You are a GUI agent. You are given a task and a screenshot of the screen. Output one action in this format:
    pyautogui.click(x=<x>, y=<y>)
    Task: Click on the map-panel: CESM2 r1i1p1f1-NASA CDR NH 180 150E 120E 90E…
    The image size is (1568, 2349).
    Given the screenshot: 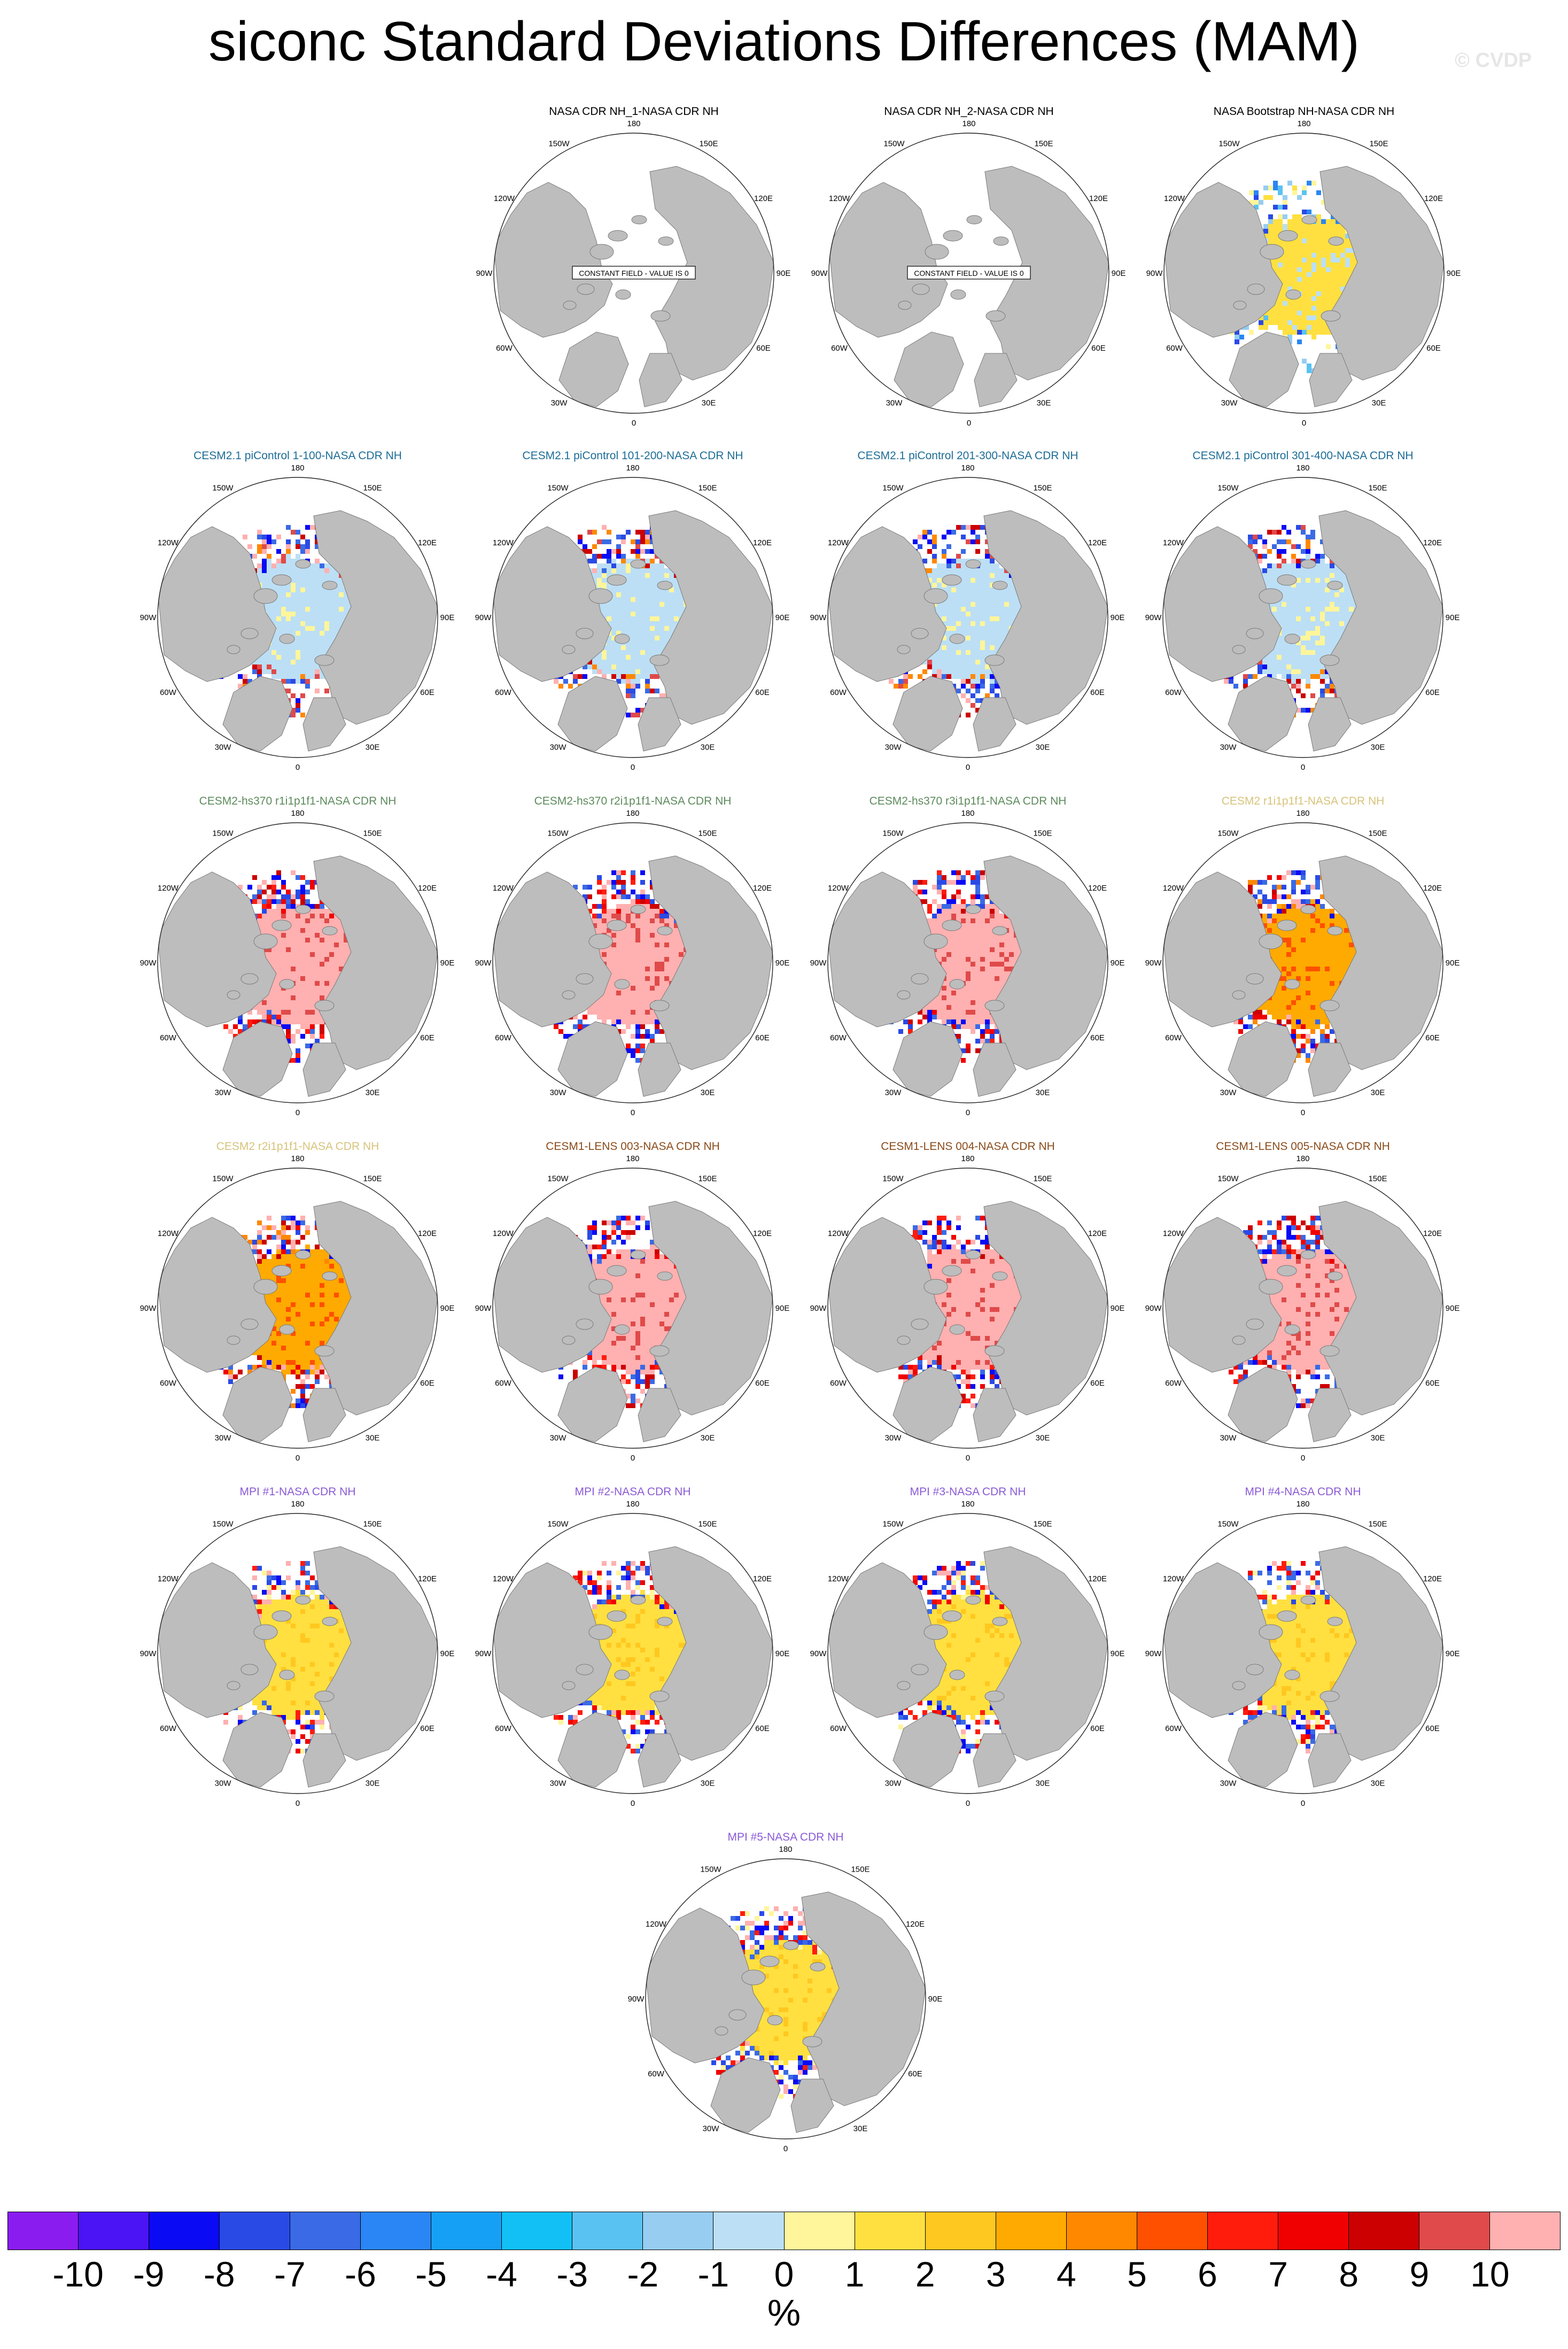 What is the action you would take?
    pyautogui.click(x=1302, y=955)
    